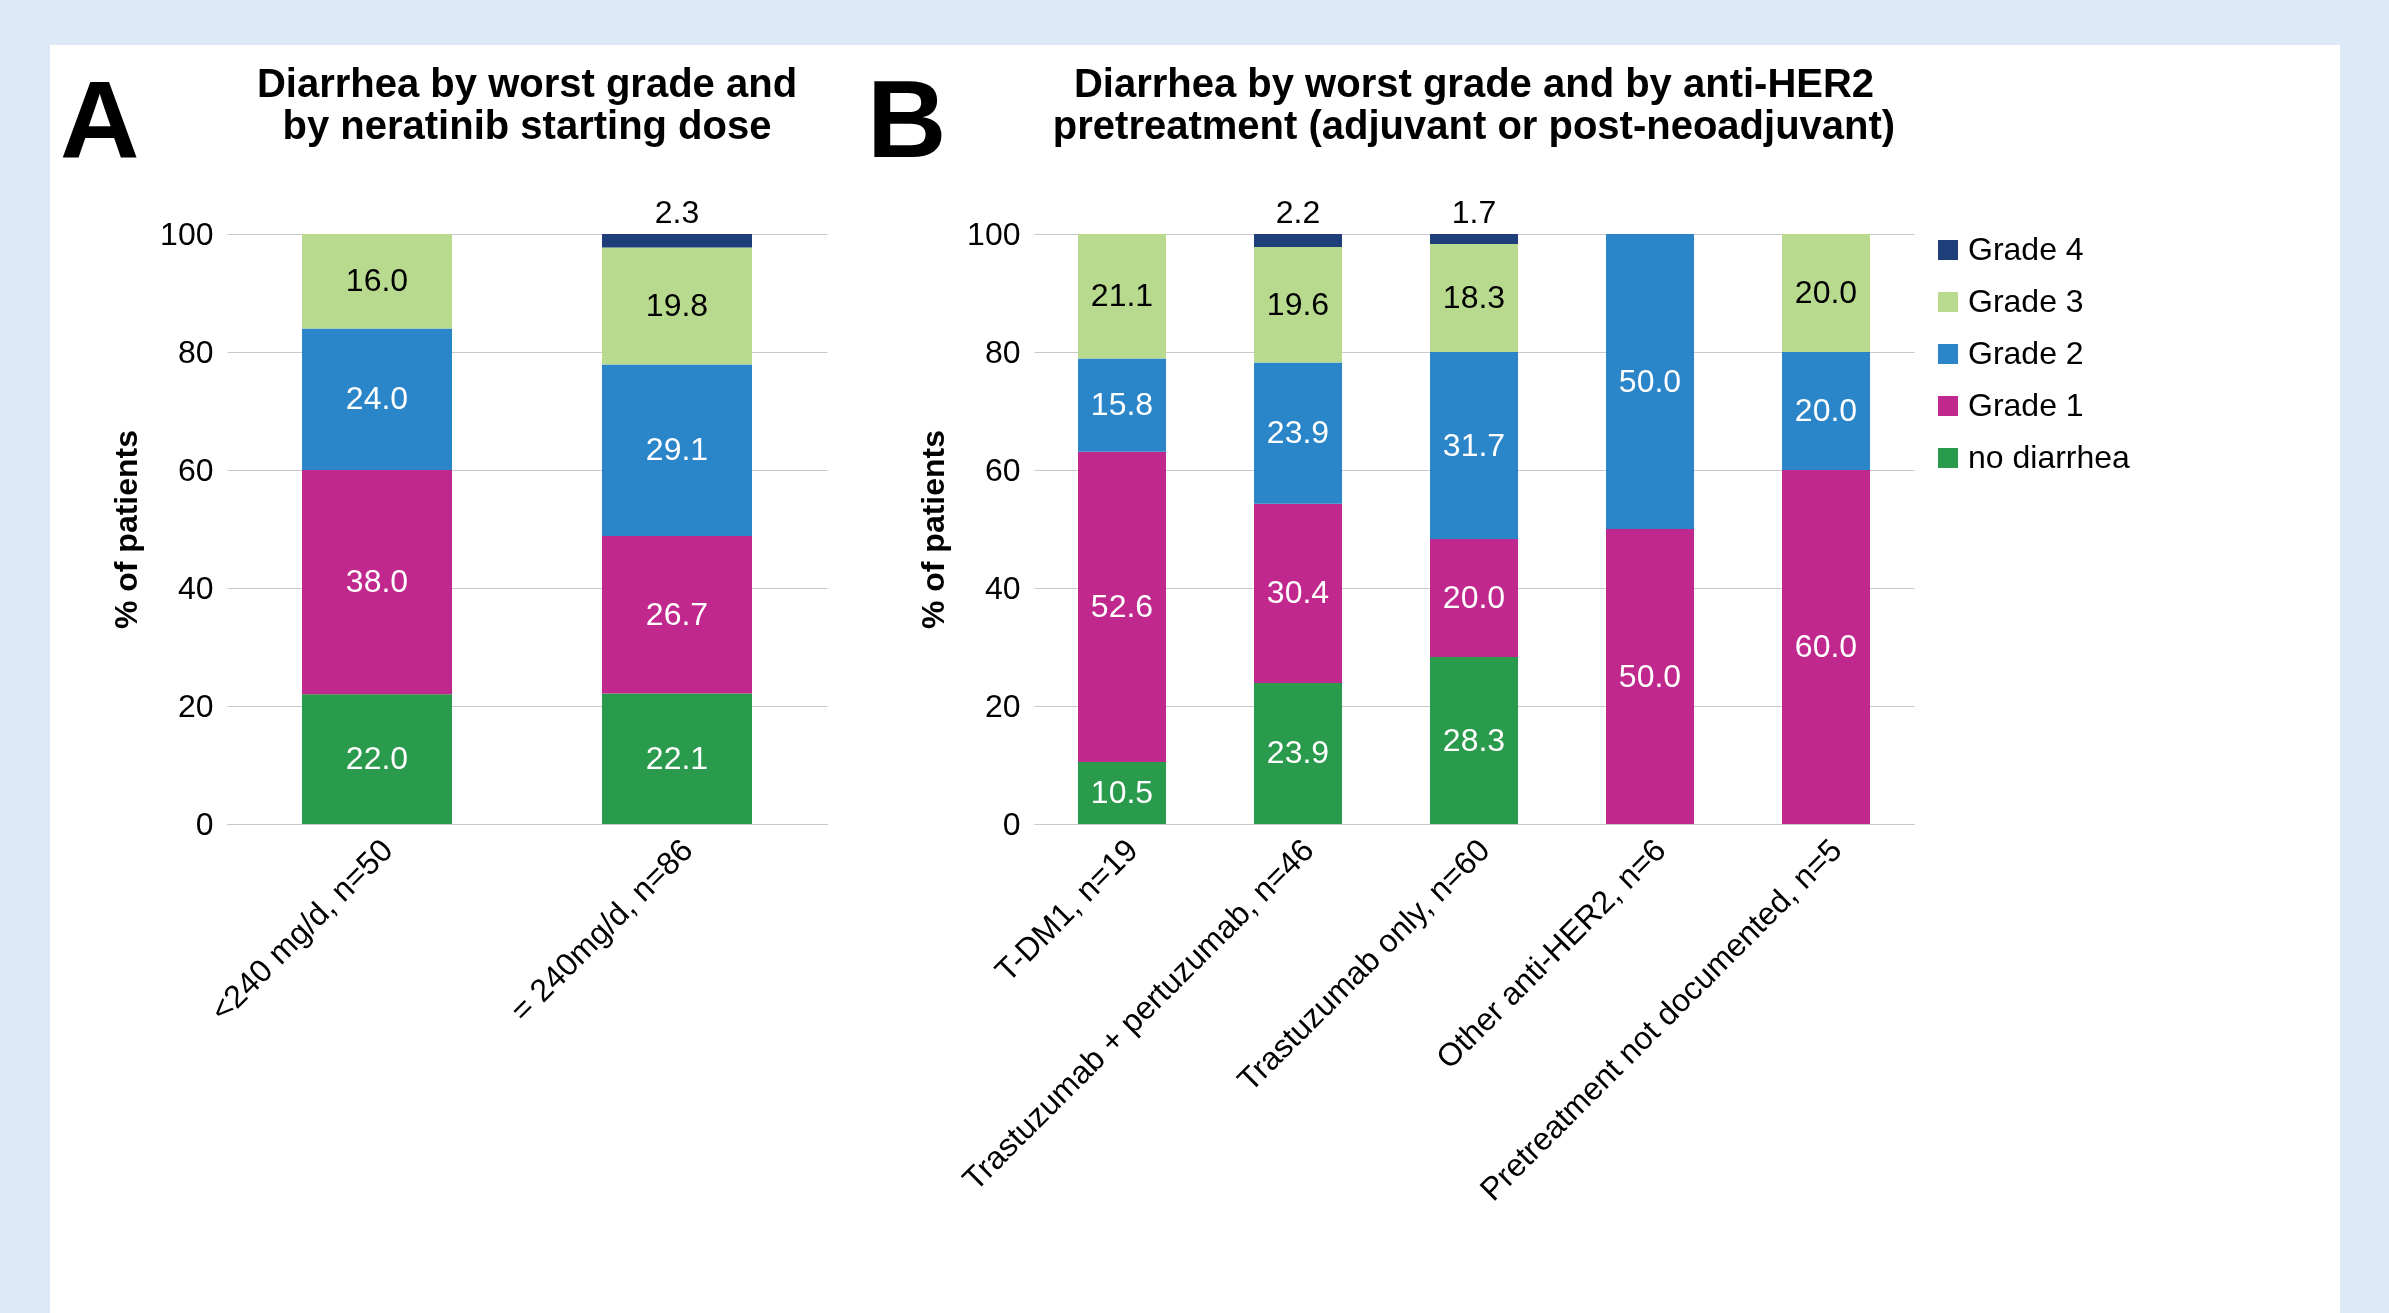 This screenshot has width=2389, height=1313. Describe the element at coordinates (2049, 457) in the screenshot. I see `legend-label: no diarrhea` at that location.